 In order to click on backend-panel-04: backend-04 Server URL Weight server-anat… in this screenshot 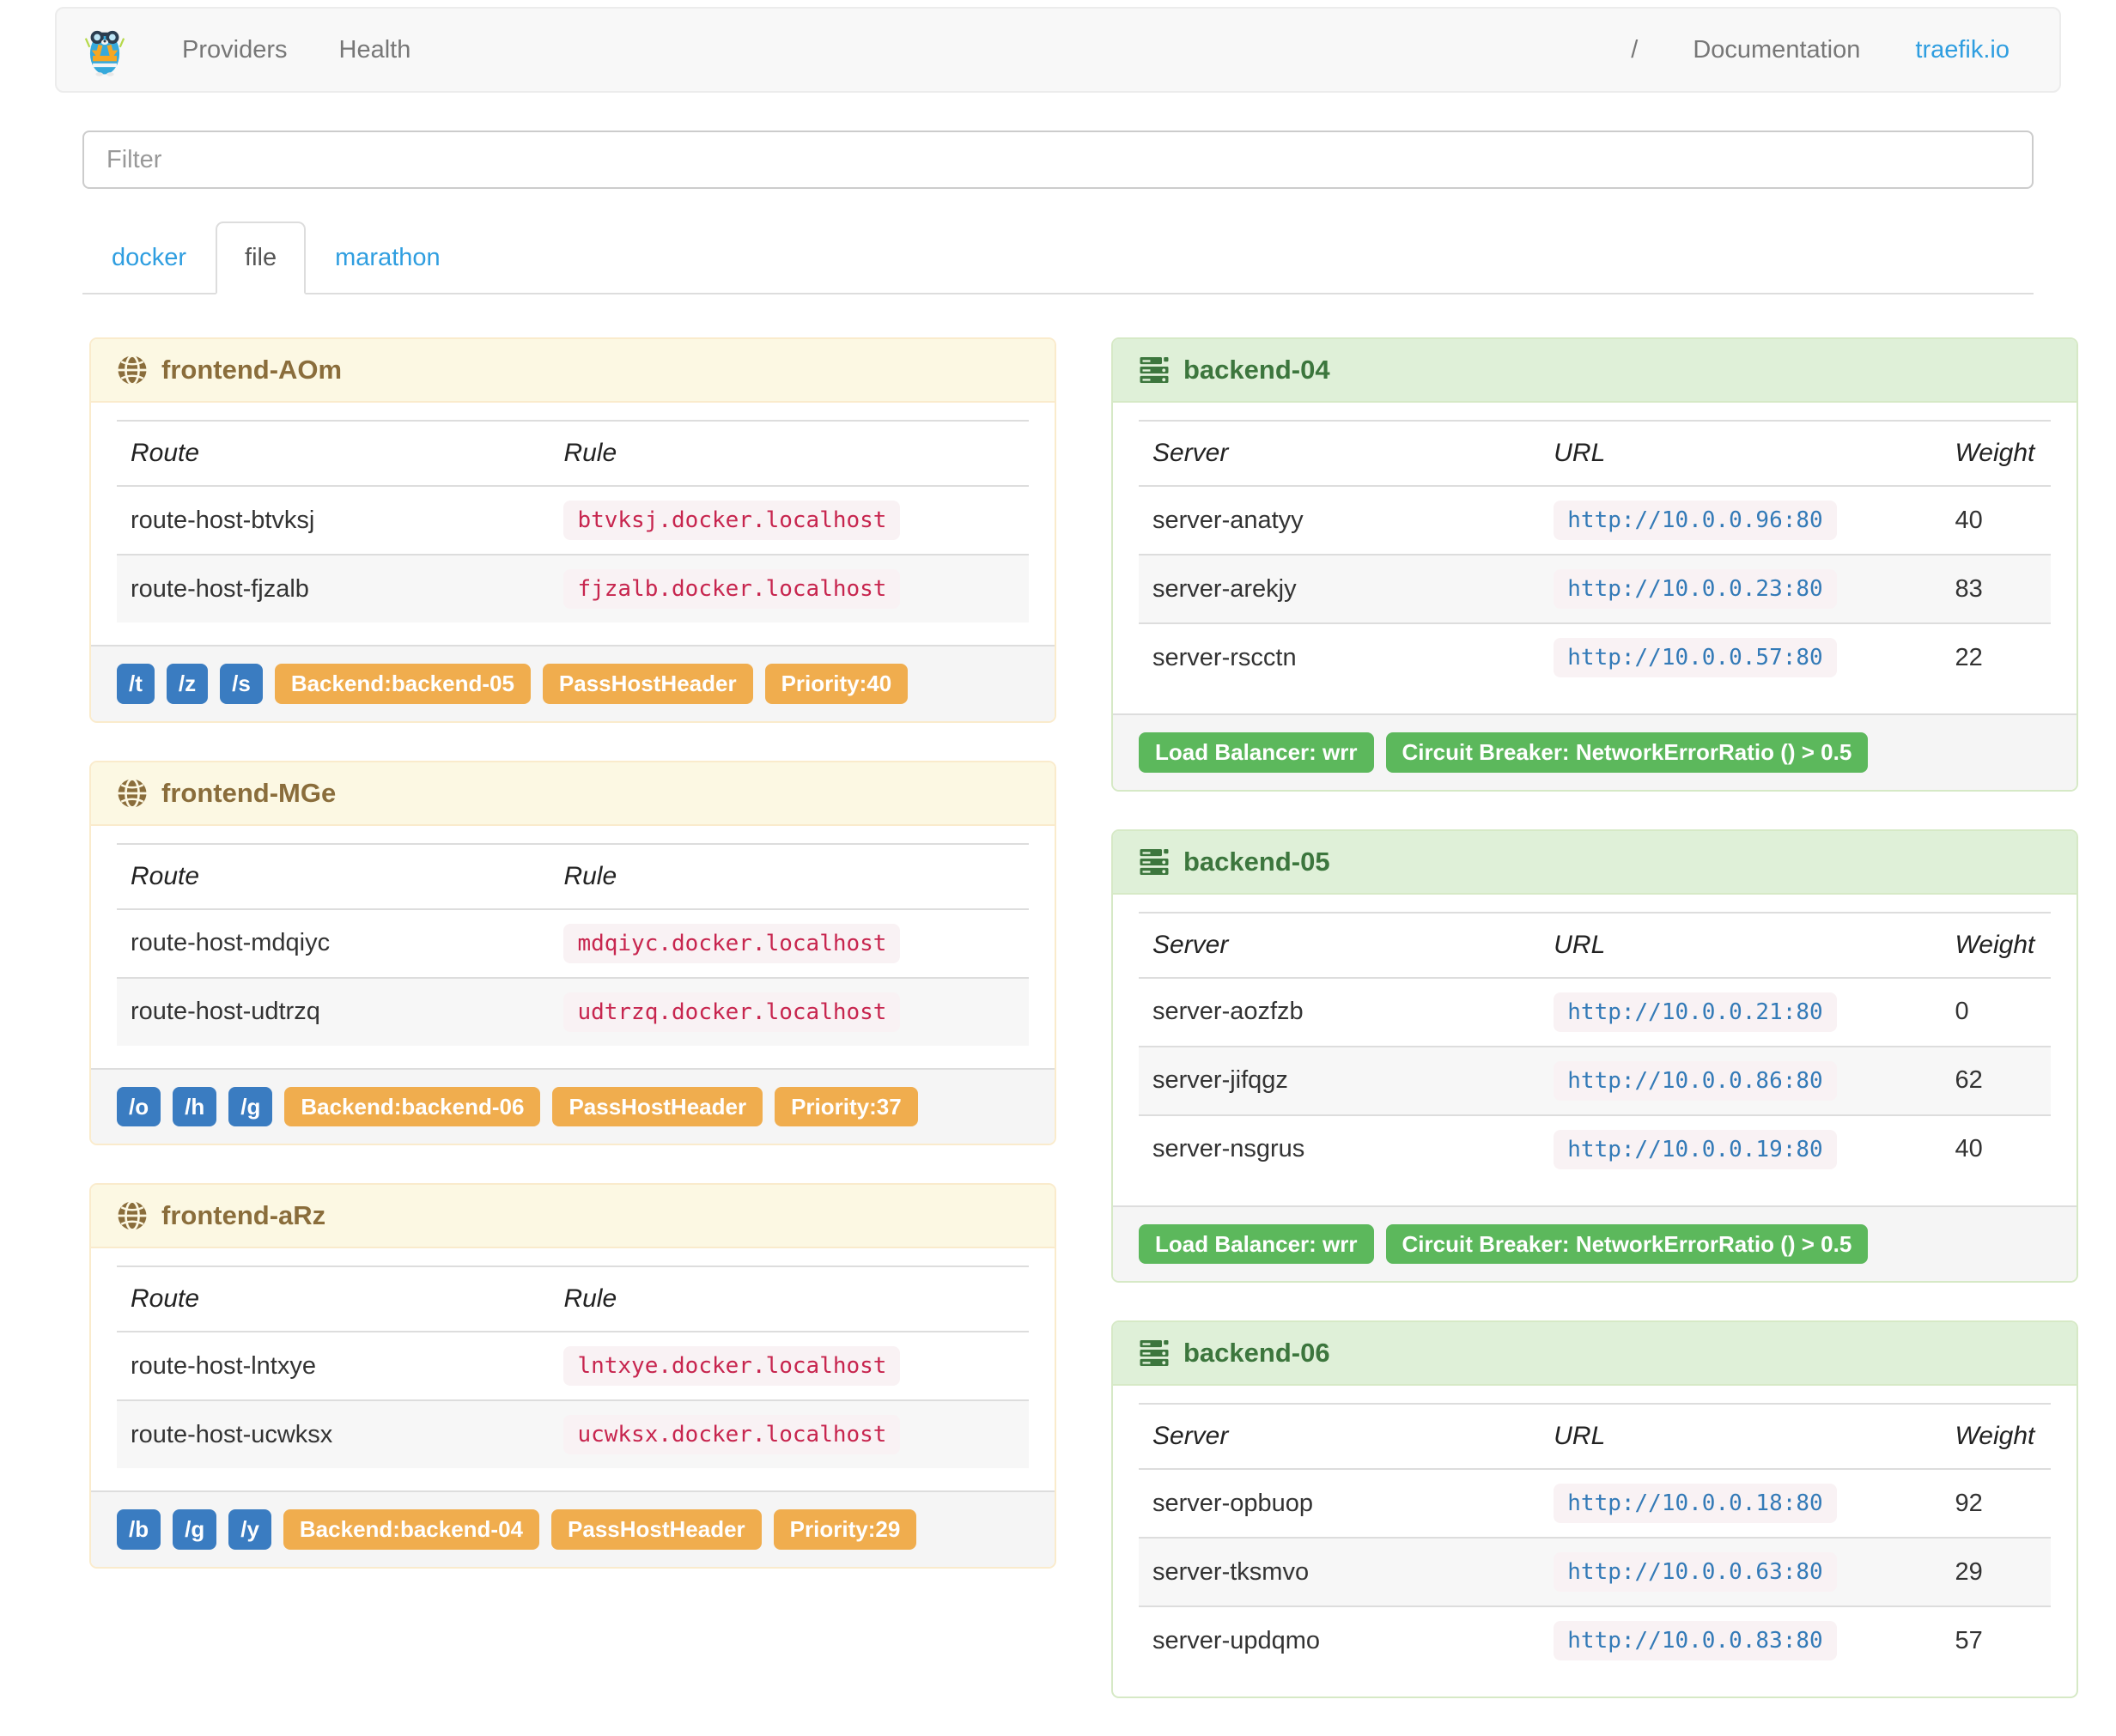, I will do `click(1594, 564)`.